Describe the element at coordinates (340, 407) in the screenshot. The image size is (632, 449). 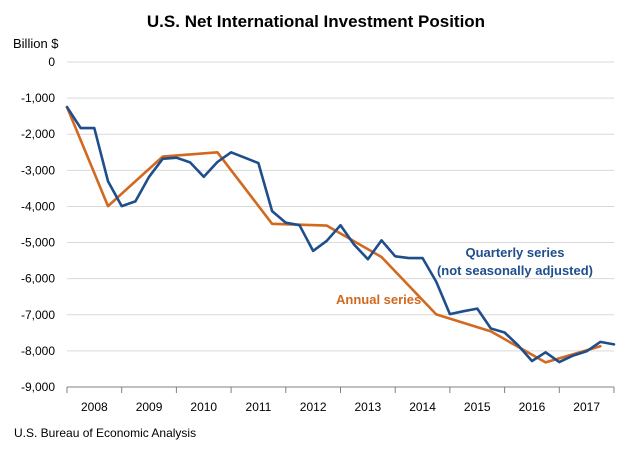
I see `x-tick-labels: 2008 2009 2010 2011 2012 2013 2014 2015 2016 2017` at that location.